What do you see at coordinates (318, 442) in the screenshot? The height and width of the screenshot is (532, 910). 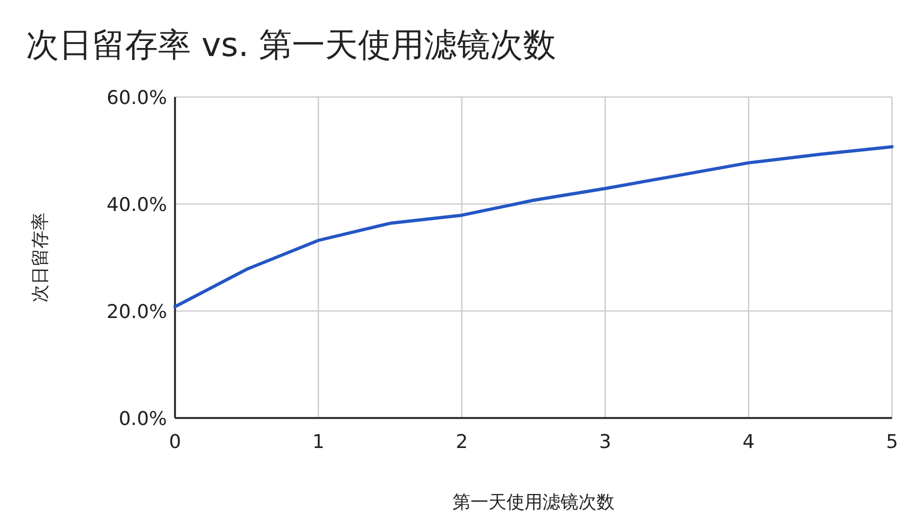 I see `x-tick-label: 1` at bounding box center [318, 442].